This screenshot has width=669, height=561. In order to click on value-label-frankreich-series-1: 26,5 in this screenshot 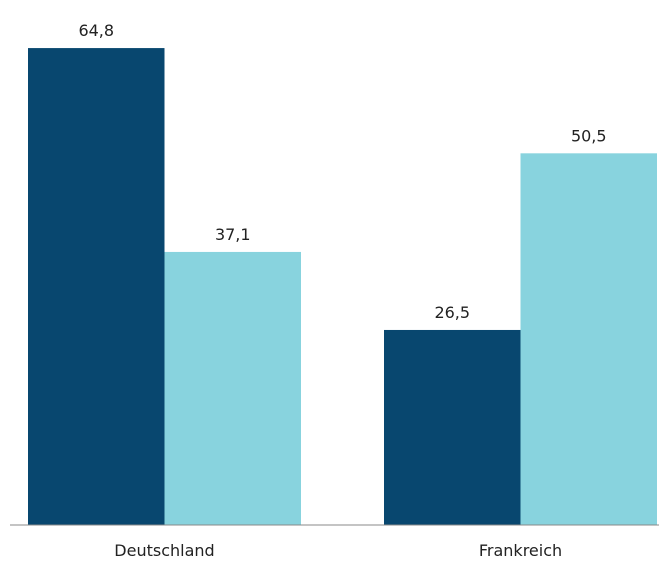, I will do `click(452, 312)`.